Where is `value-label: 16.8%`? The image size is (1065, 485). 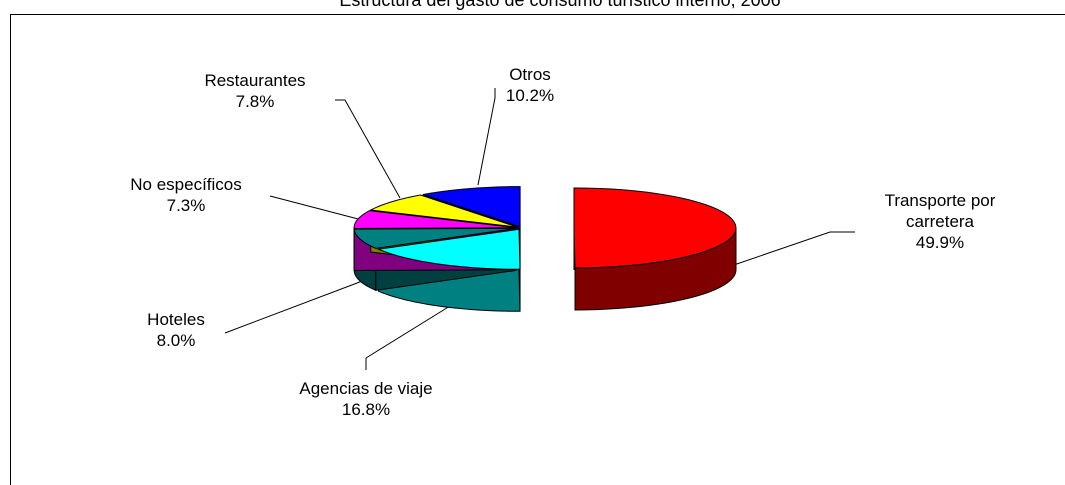 value-label: 16.8% is located at coordinates (365, 409).